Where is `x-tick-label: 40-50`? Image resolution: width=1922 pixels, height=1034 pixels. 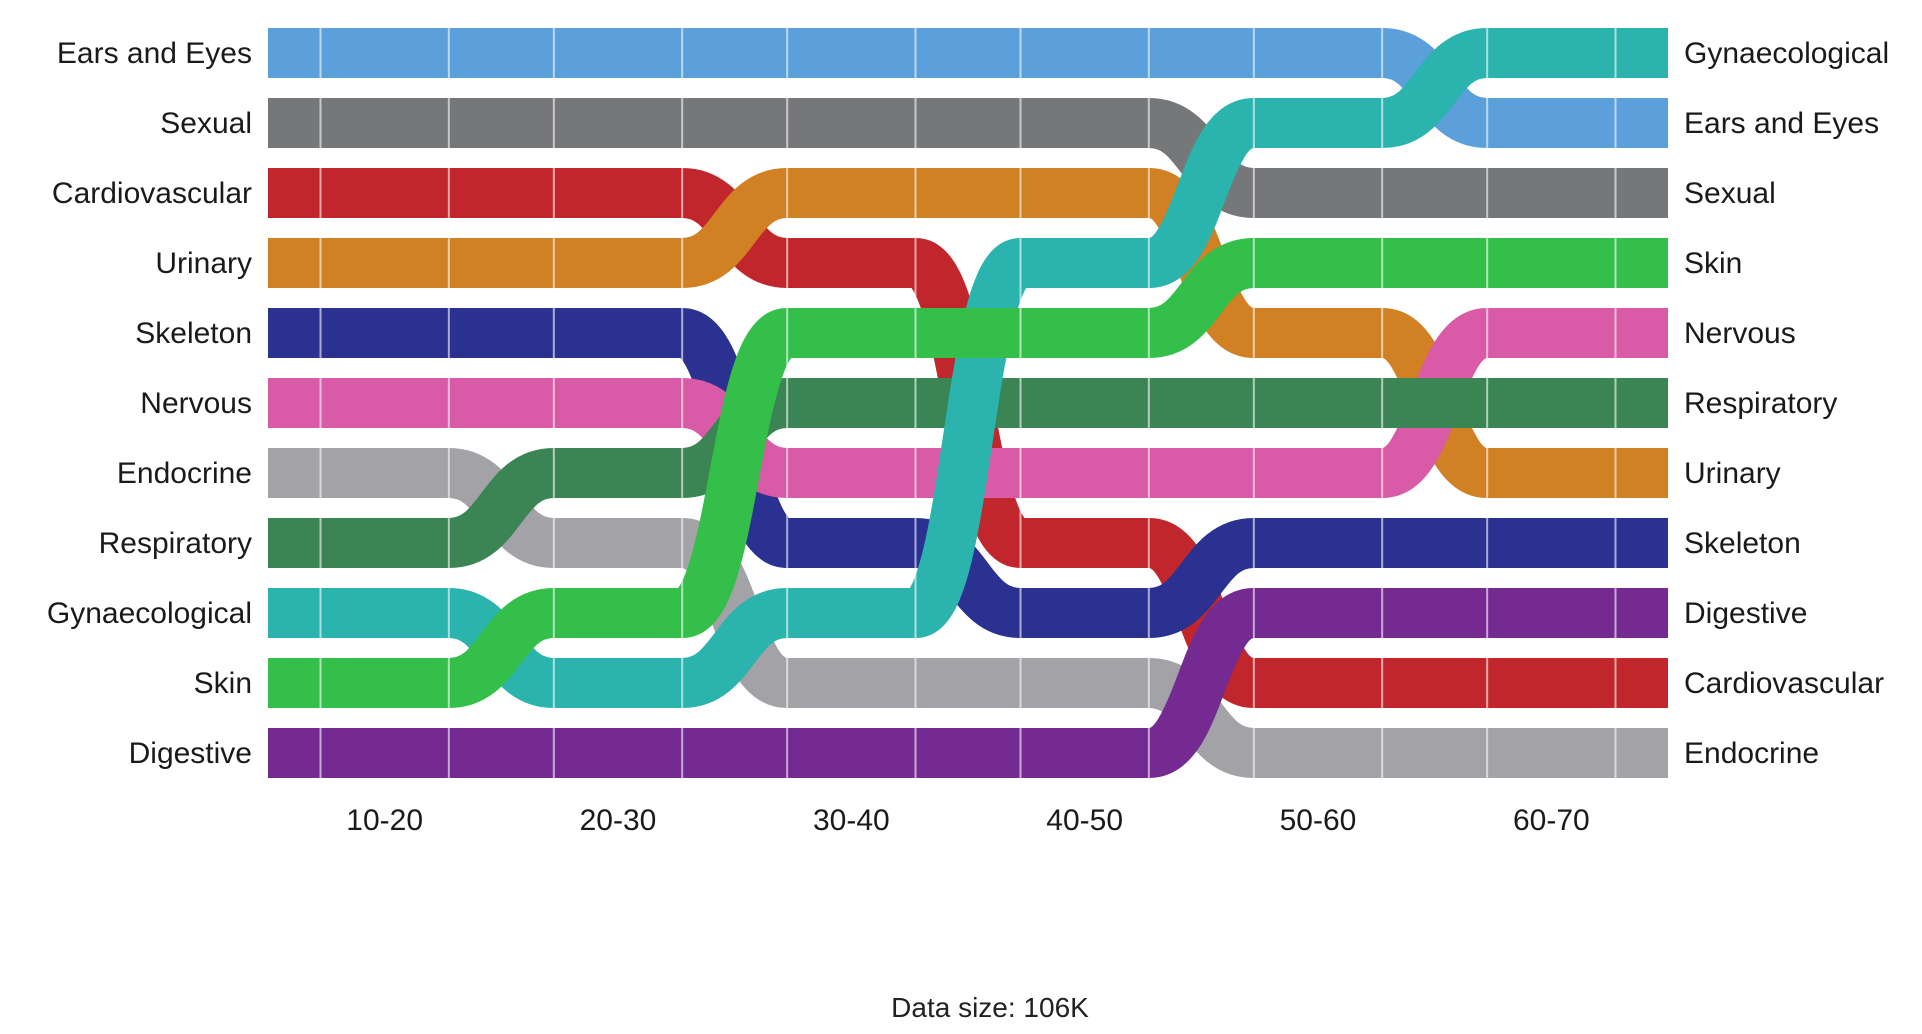
x-tick-label: 40-50 is located at coordinates (1084, 820).